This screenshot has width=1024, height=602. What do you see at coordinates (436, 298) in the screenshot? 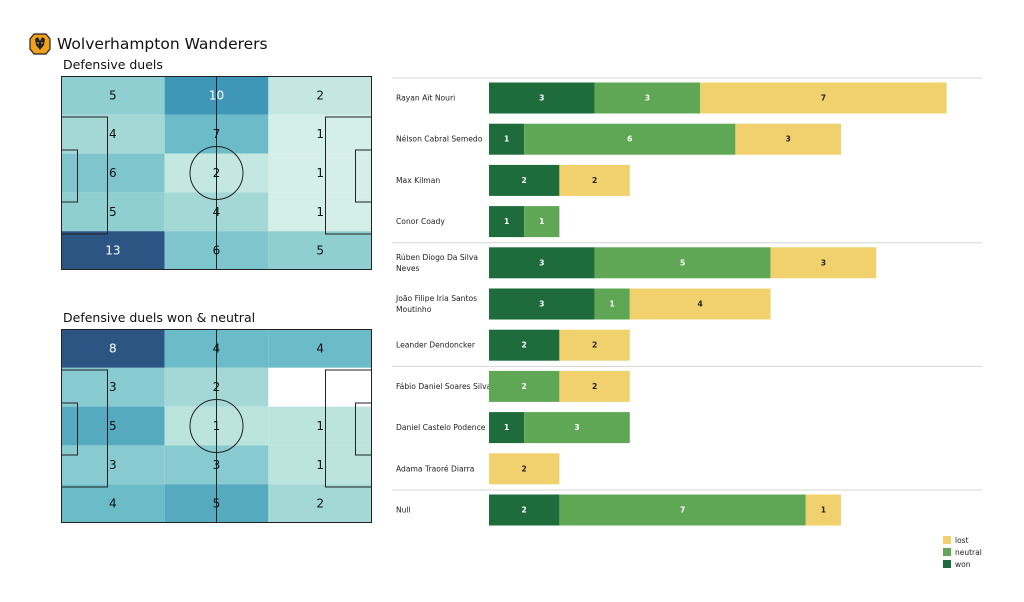
I see `player-name-label: João Filipe Iria Santos` at bounding box center [436, 298].